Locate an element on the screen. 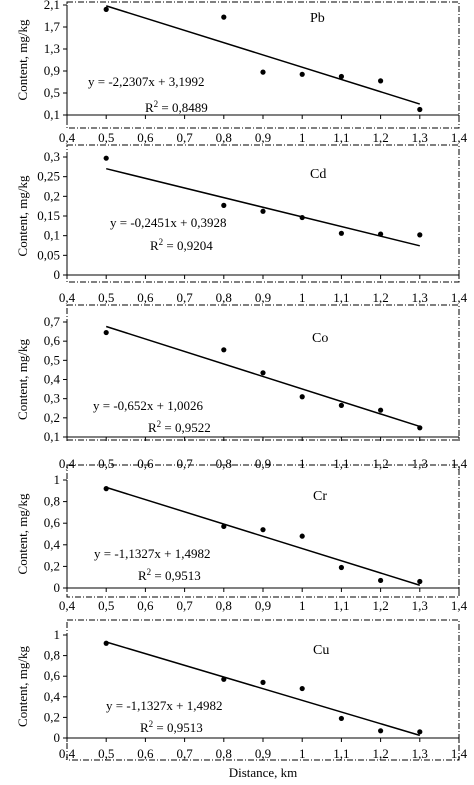 The image size is (474, 785). element-label: Pb is located at coordinates (317, 18).